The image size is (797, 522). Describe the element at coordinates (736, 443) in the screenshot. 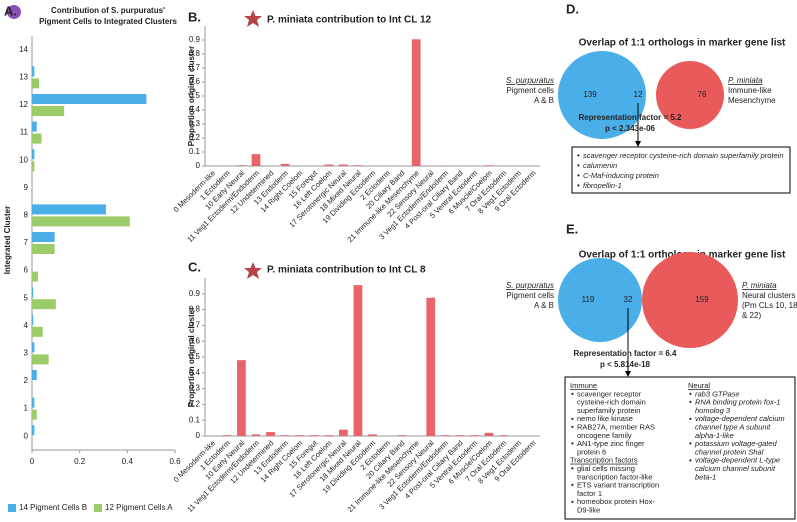

I see `gene: potassium voltage-gated` at that location.